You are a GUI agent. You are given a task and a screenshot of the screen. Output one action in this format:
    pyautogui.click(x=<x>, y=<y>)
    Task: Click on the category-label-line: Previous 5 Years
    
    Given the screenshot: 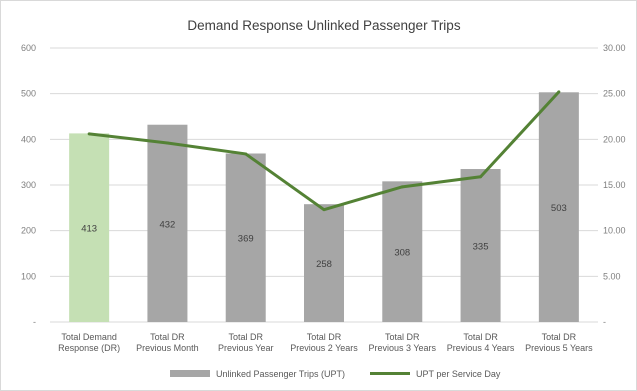 What is the action you would take?
    pyautogui.click(x=559, y=348)
    